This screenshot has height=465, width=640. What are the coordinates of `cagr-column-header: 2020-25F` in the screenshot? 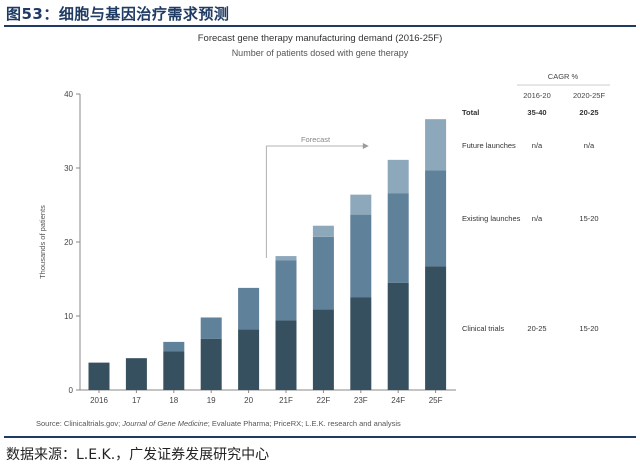 It's located at (589, 95).